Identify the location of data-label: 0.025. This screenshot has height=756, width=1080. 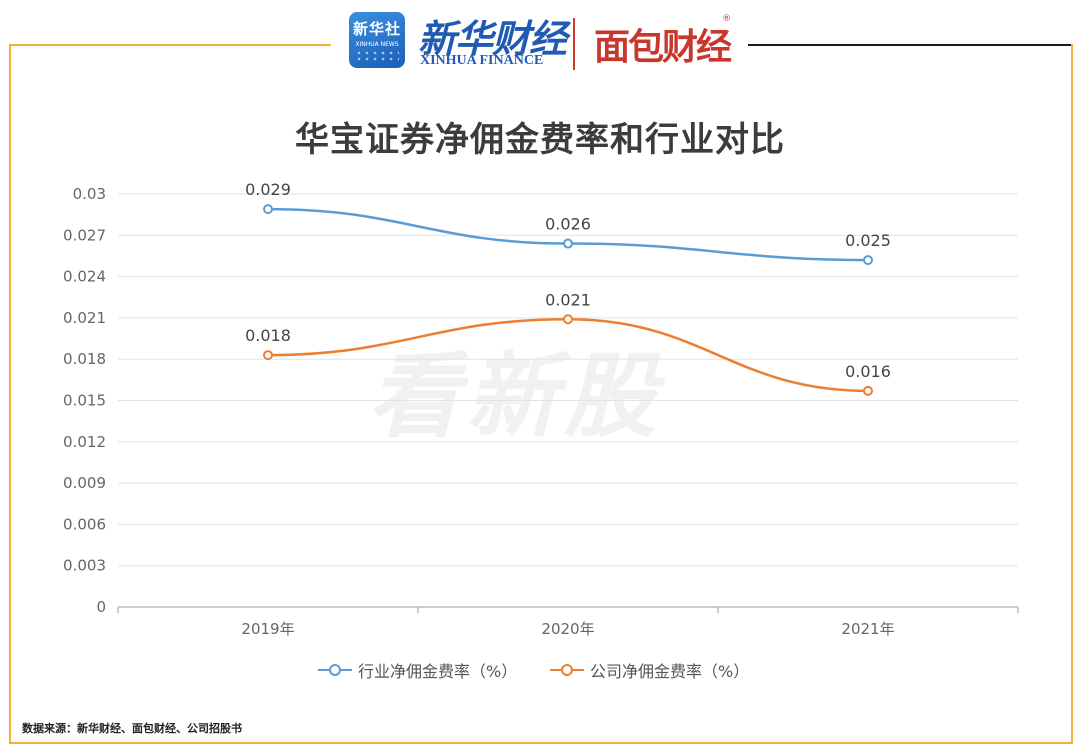
(868, 240).